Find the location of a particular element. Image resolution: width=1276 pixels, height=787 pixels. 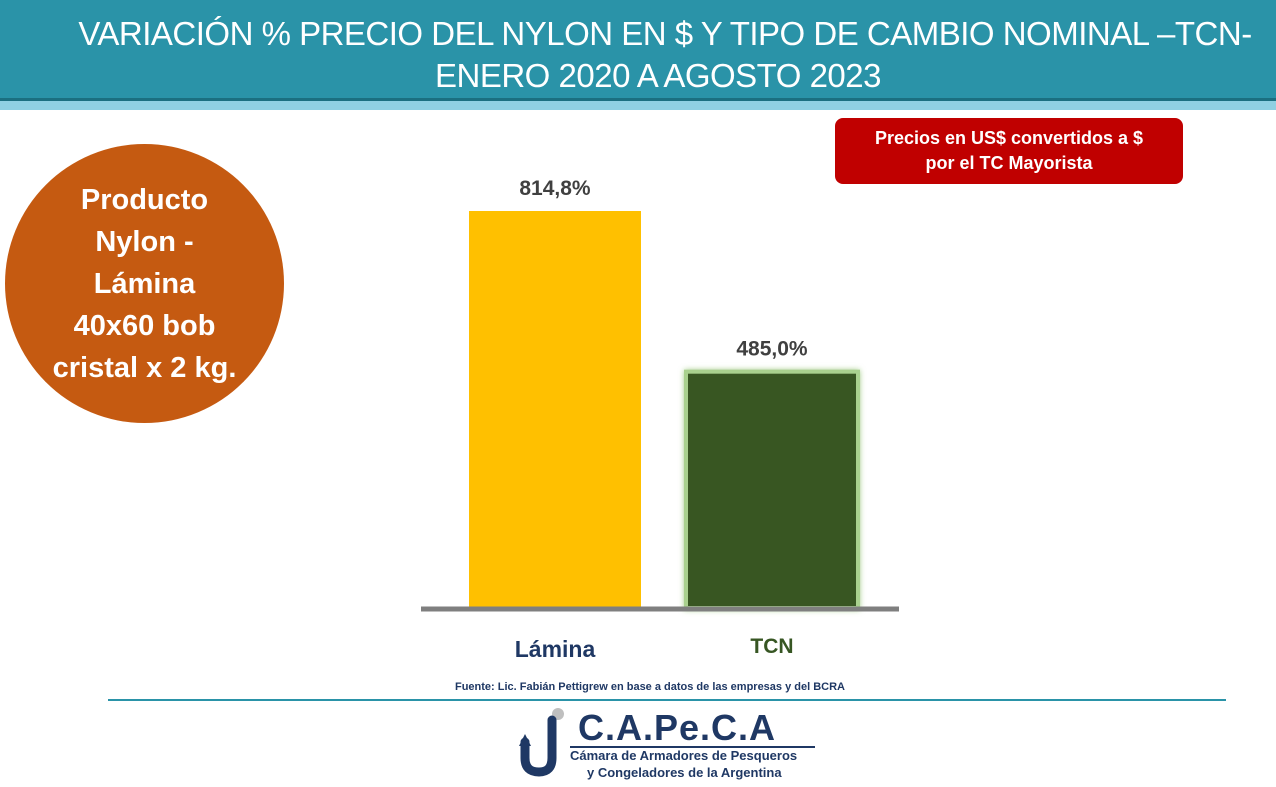

price-note-line: Precios en US$ convertidos a $ is located at coordinates (1009, 138).